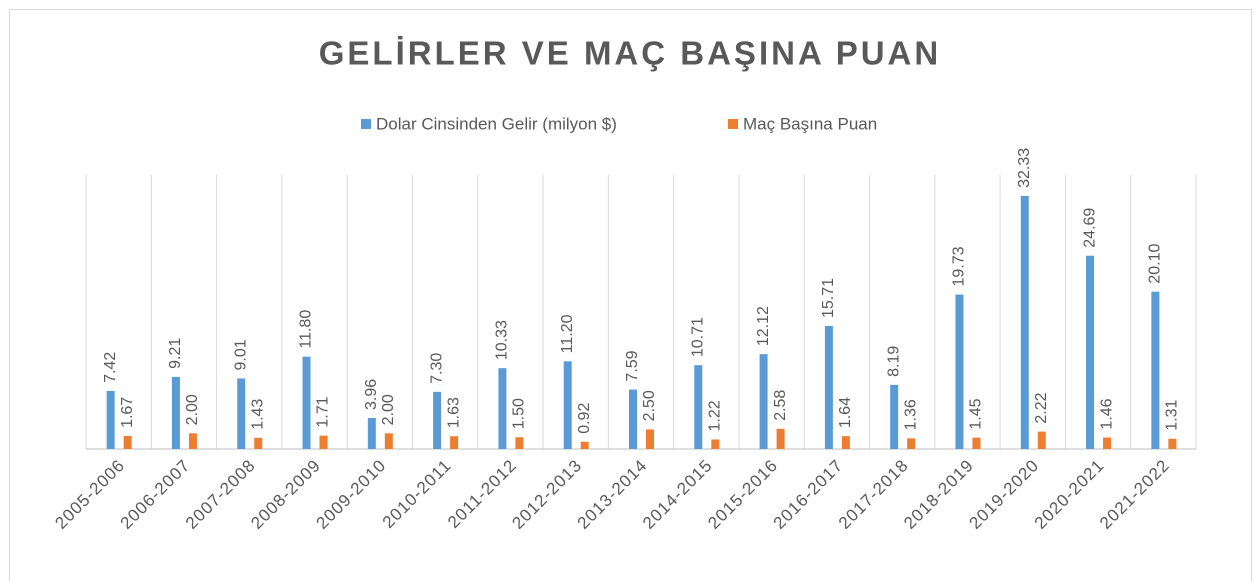 Image resolution: width=1260 pixels, height=581 pixels. I want to click on data-label: 9.01, so click(240, 354).